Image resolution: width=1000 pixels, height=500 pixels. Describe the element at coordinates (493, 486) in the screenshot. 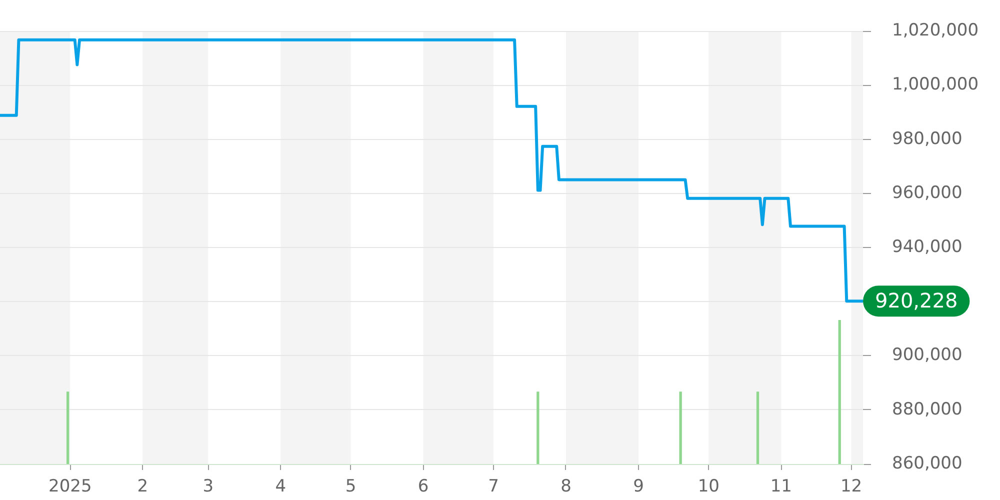

I see `x-tick-label: 7` at that location.